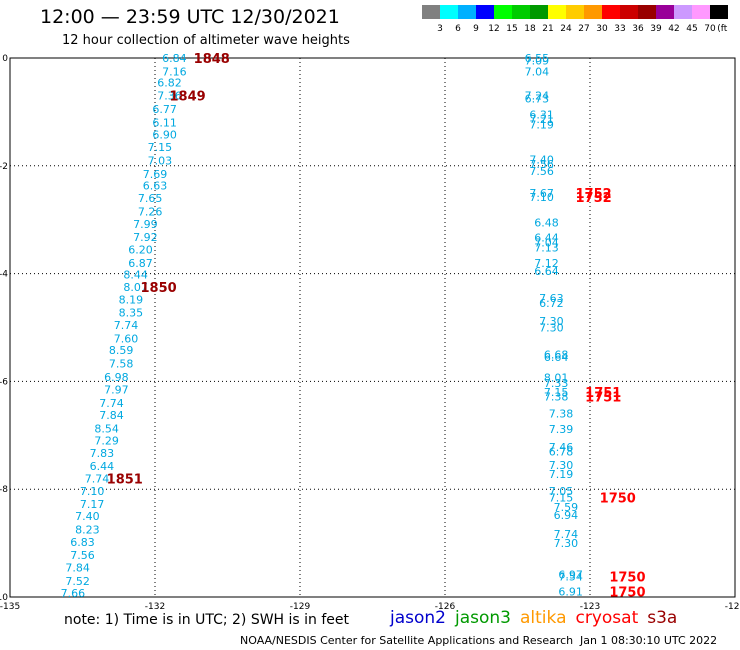 The width and height of the screenshot is (740, 650). Describe the element at coordinates (543, 618) in the screenshot. I see `satellite-altika: altika` at that location.